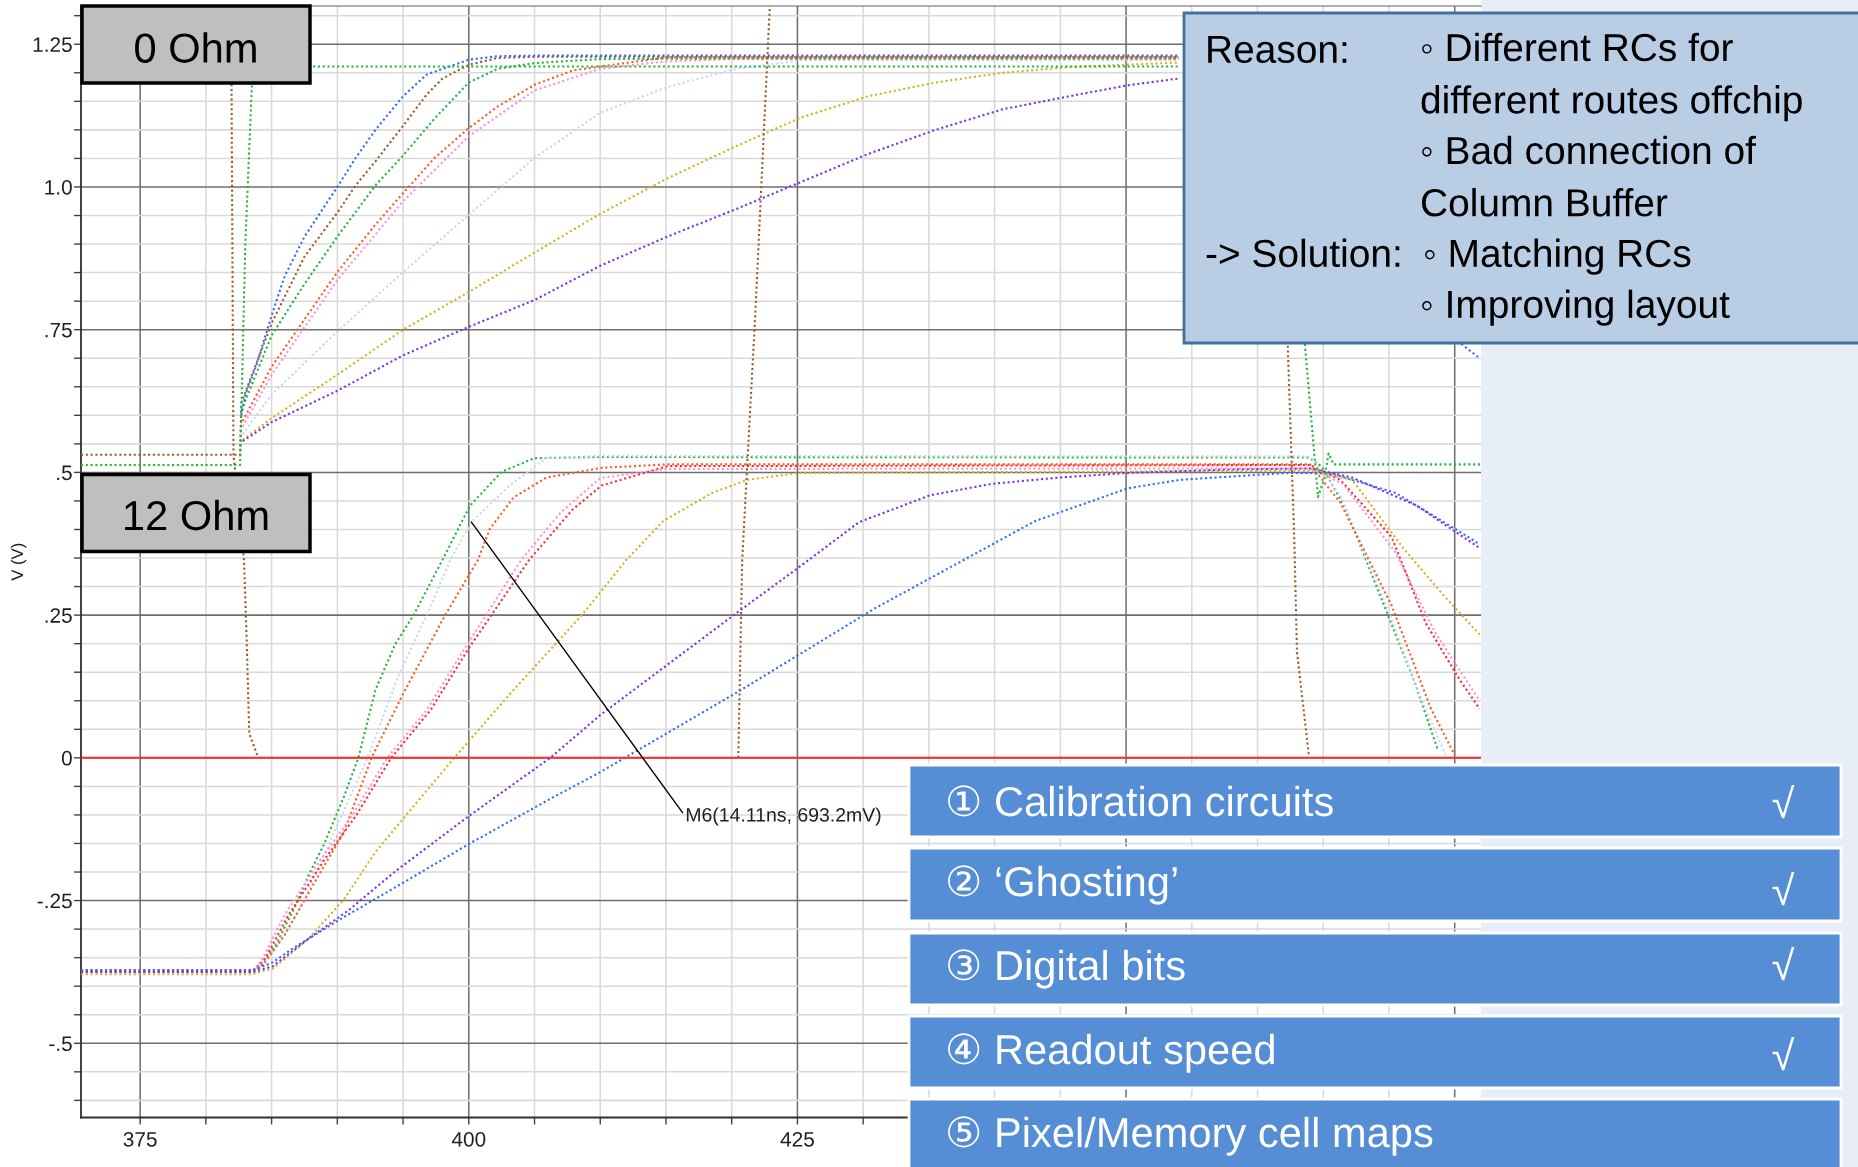 This screenshot has height=1167, width=1858. What do you see at coordinates (1066, 969) in the screenshot?
I see `annotation: ③ Digital bits` at bounding box center [1066, 969].